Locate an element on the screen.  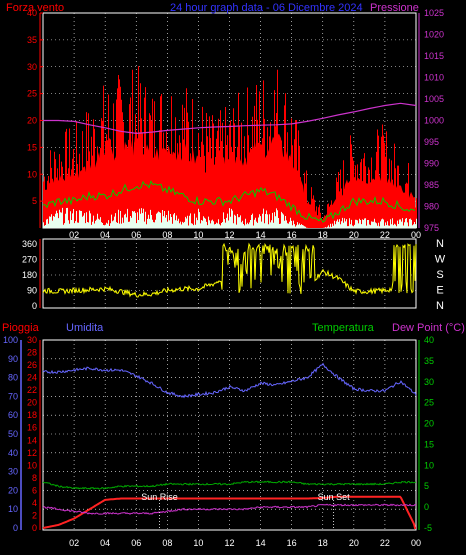
dewpoint-axis-title: Dew Point (°C) is located at coordinates (428, 328).